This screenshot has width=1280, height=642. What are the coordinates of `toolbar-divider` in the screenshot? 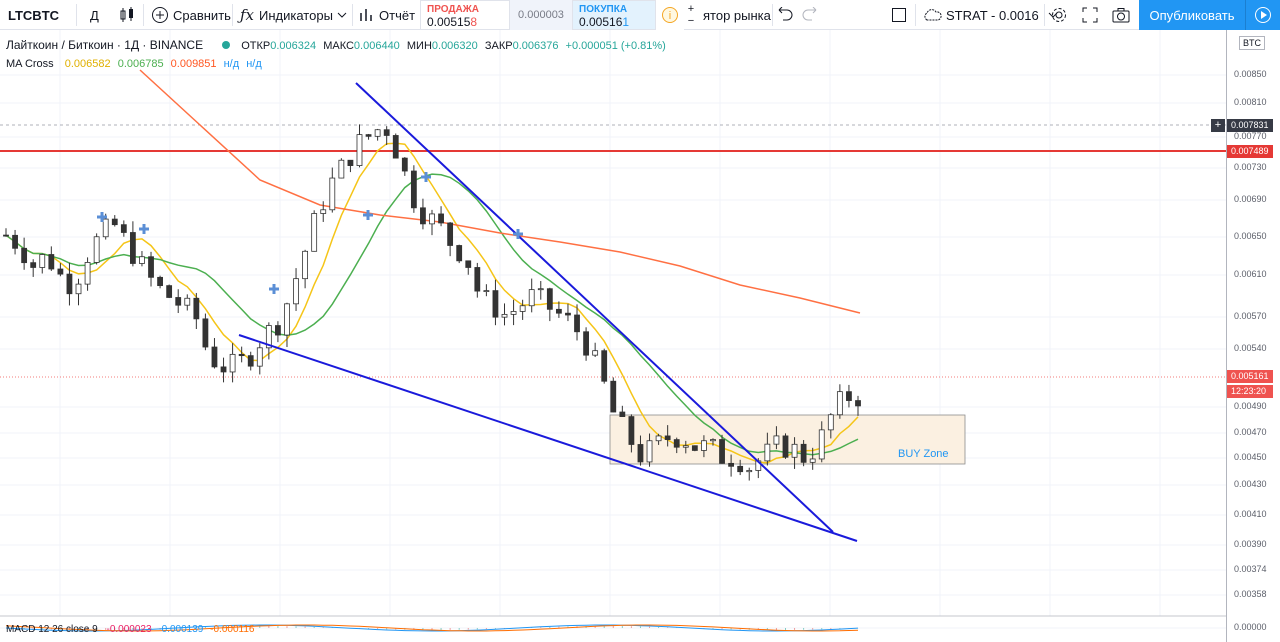 It's located at (143, 15).